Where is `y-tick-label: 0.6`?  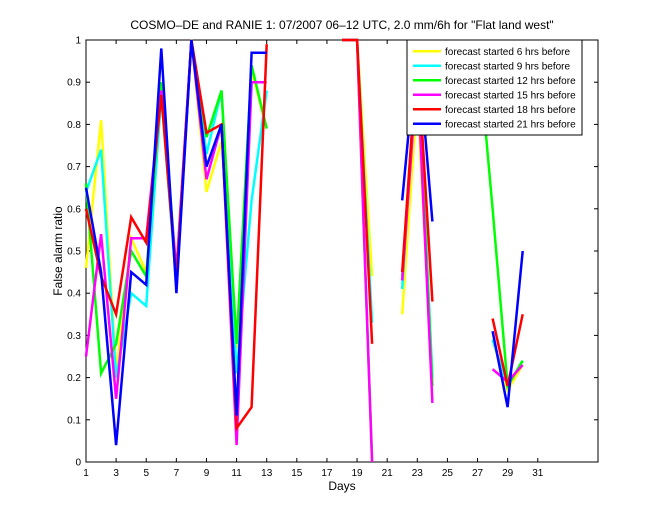 y-tick-label: 0.6 is located at coordinates (74, 209).